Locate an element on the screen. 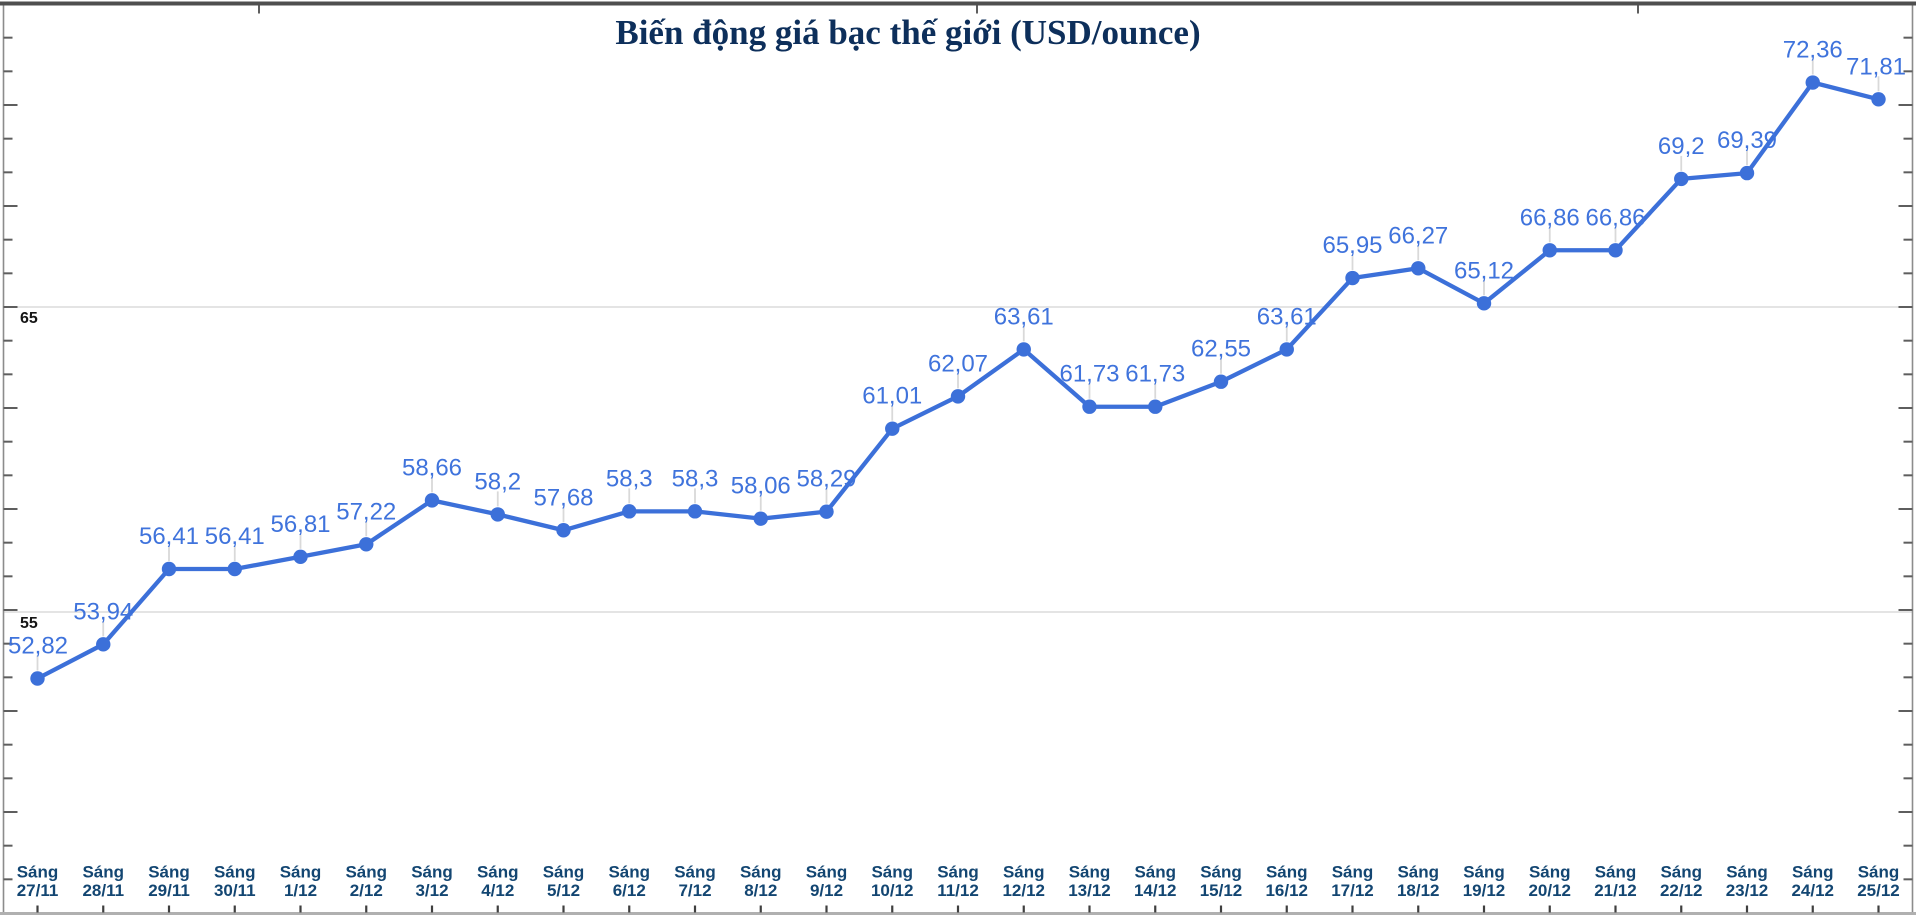 The height and width of the screenshot is (918, 1916). x-axis-label-date: 11/12 is located at coordinates (958, 890).